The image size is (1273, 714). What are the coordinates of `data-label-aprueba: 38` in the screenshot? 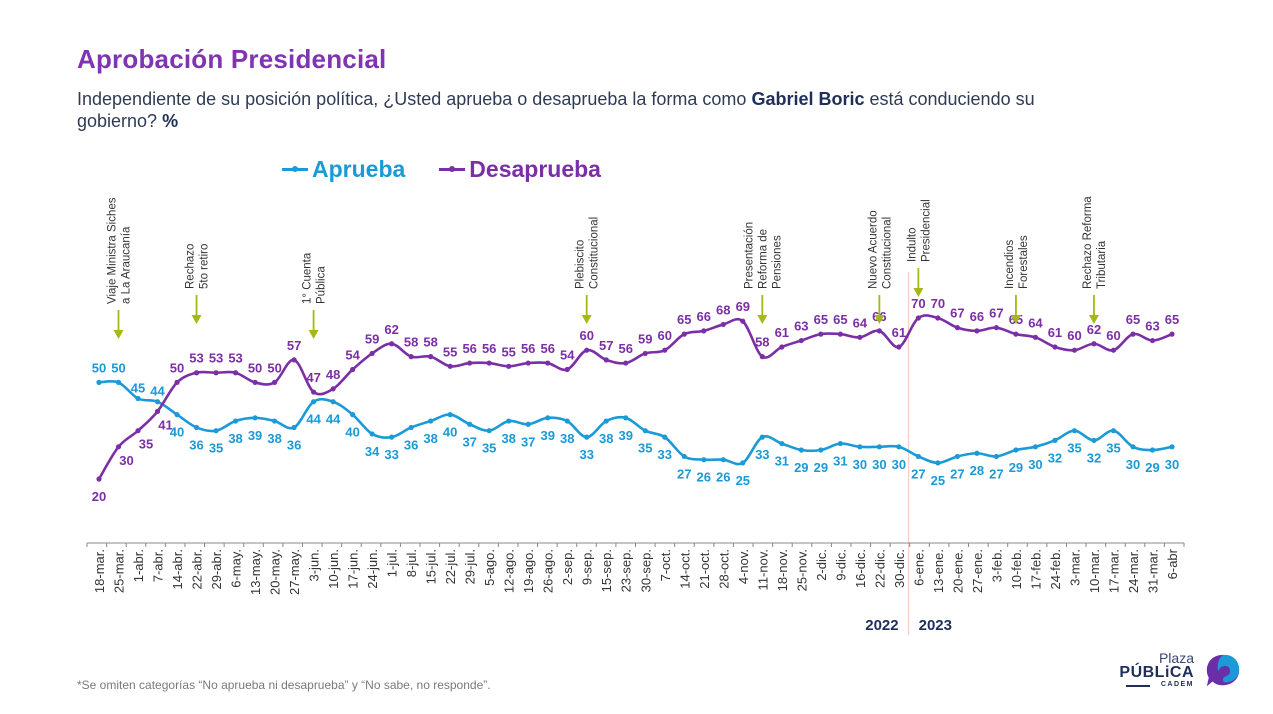 It's located at (606, 438).